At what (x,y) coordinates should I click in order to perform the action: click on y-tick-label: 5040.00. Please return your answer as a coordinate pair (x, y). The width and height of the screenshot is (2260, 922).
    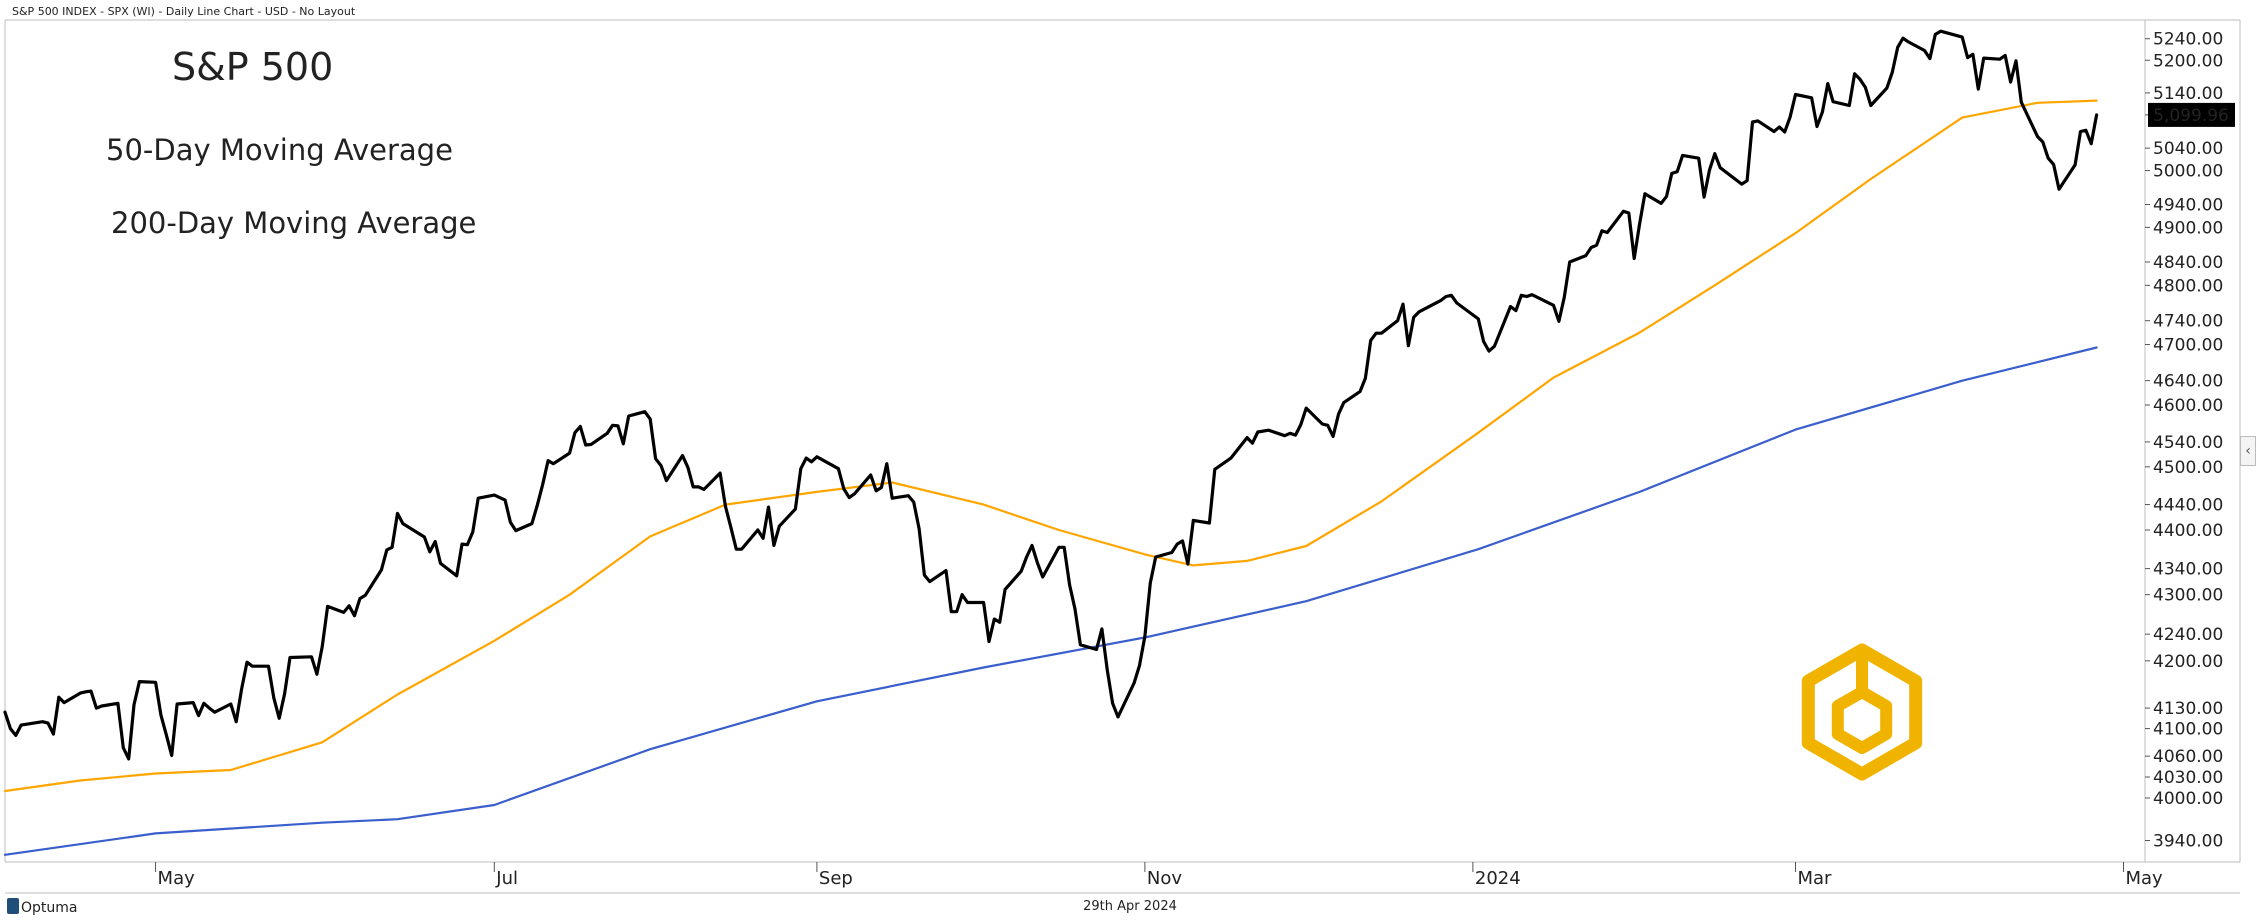
    Looking at the image, I should click on (2188, 149).